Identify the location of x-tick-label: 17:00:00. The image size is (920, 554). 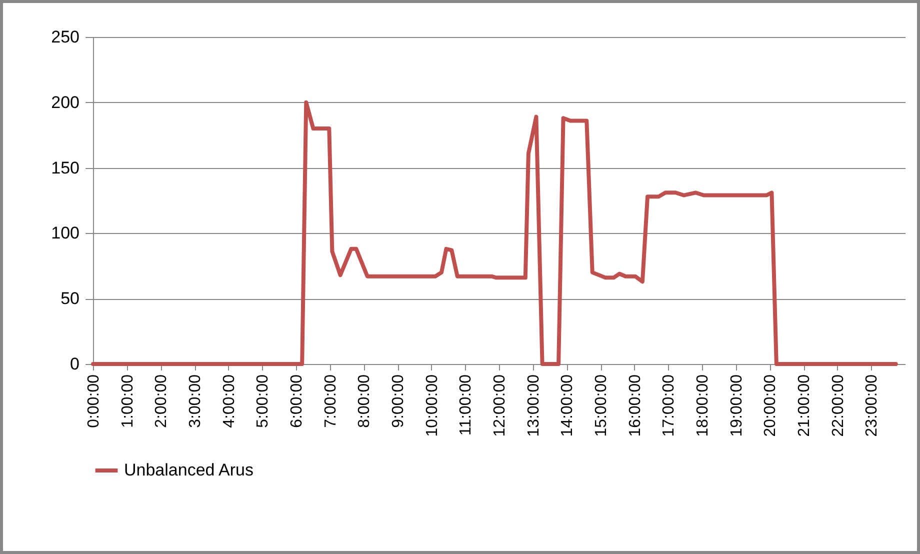
(669, 405).